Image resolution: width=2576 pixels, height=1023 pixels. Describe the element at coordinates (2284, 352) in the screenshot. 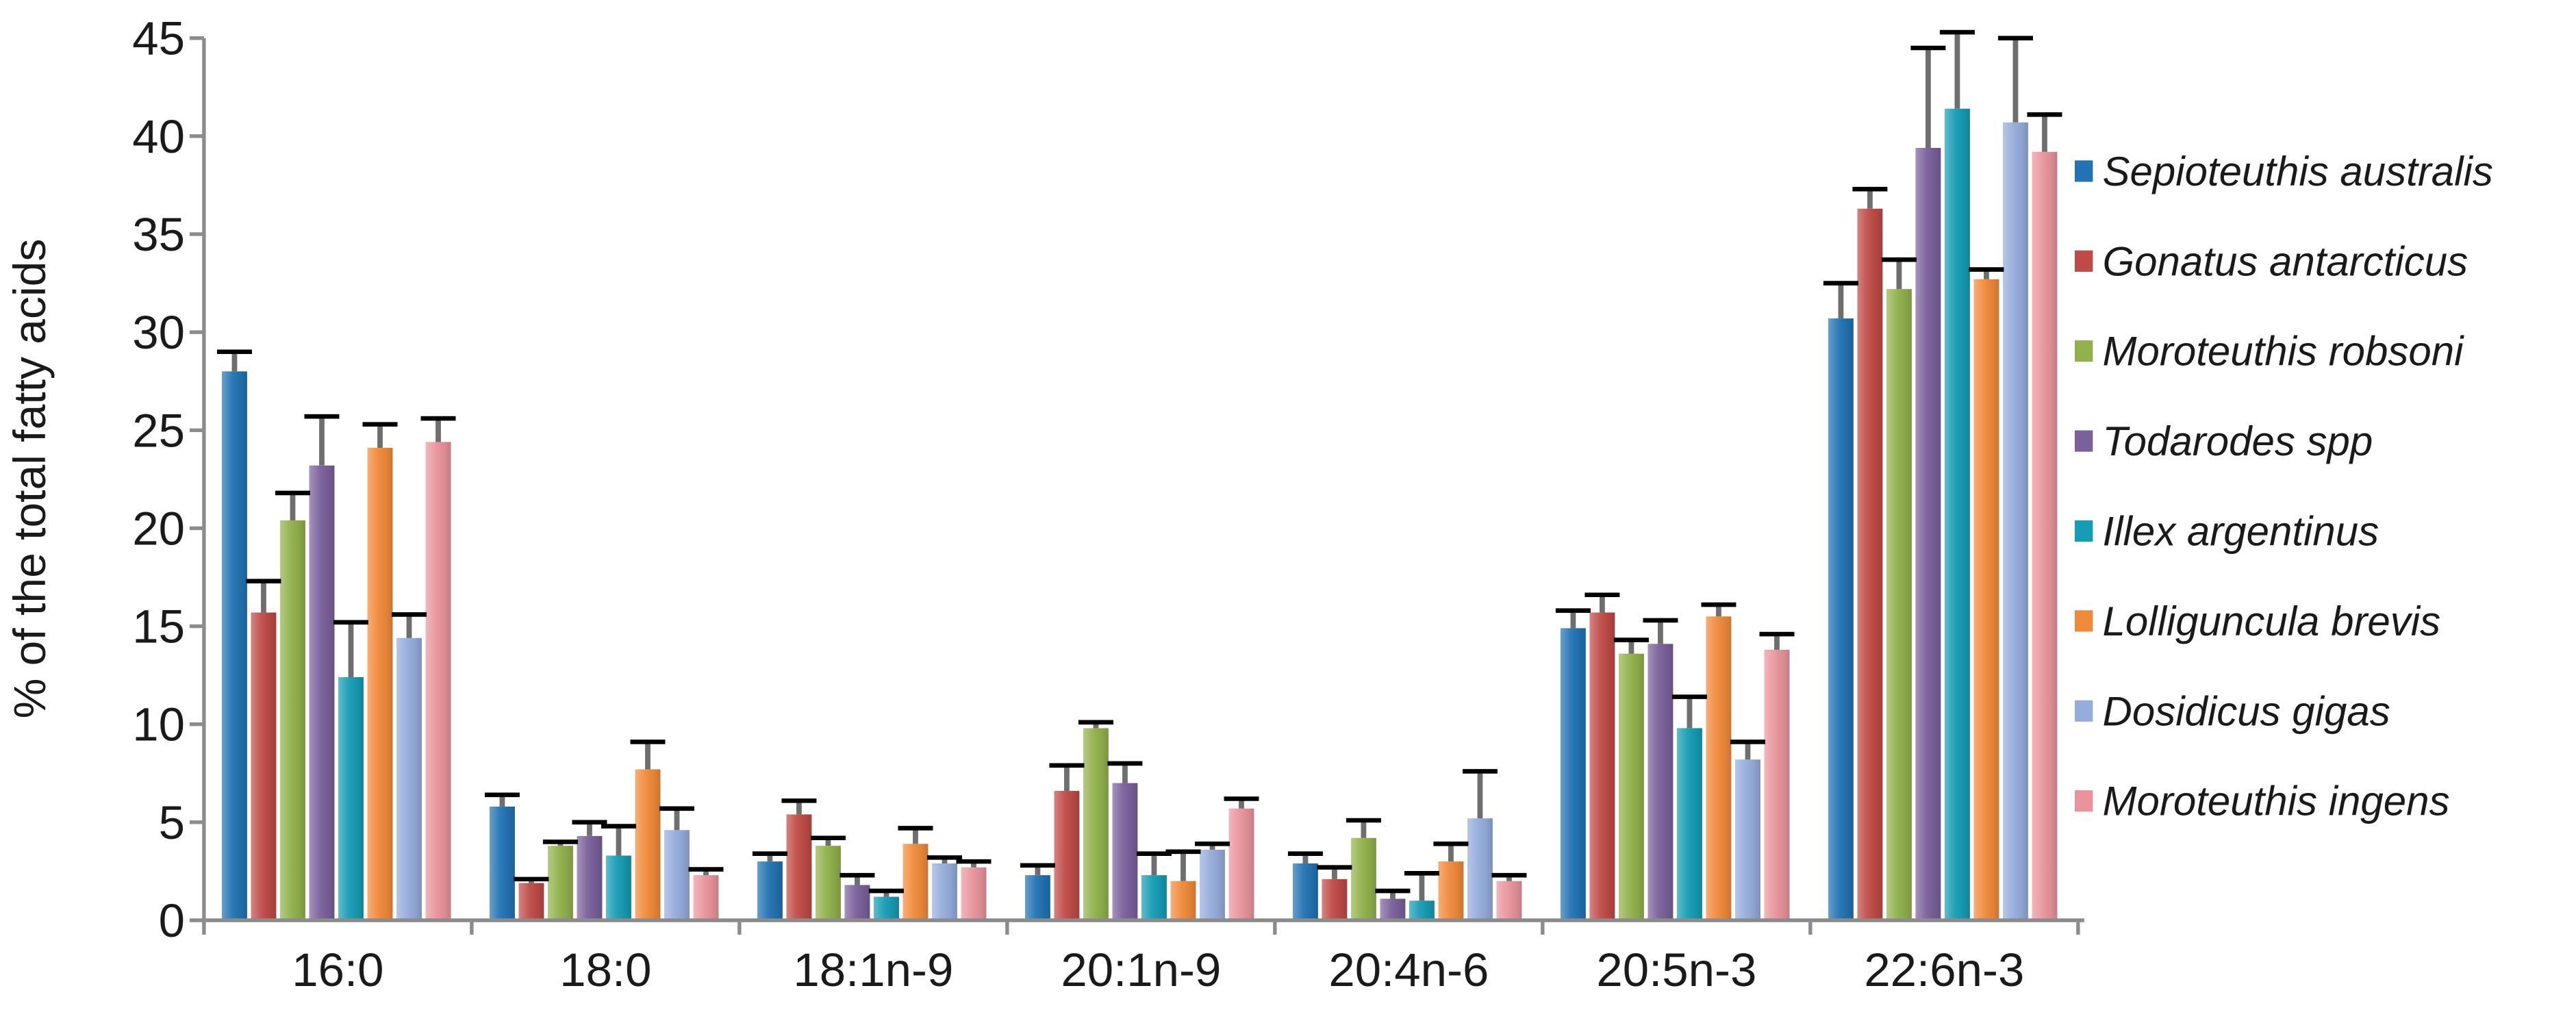

I see `legend-label: Moroteuthis robsoni` at that location.